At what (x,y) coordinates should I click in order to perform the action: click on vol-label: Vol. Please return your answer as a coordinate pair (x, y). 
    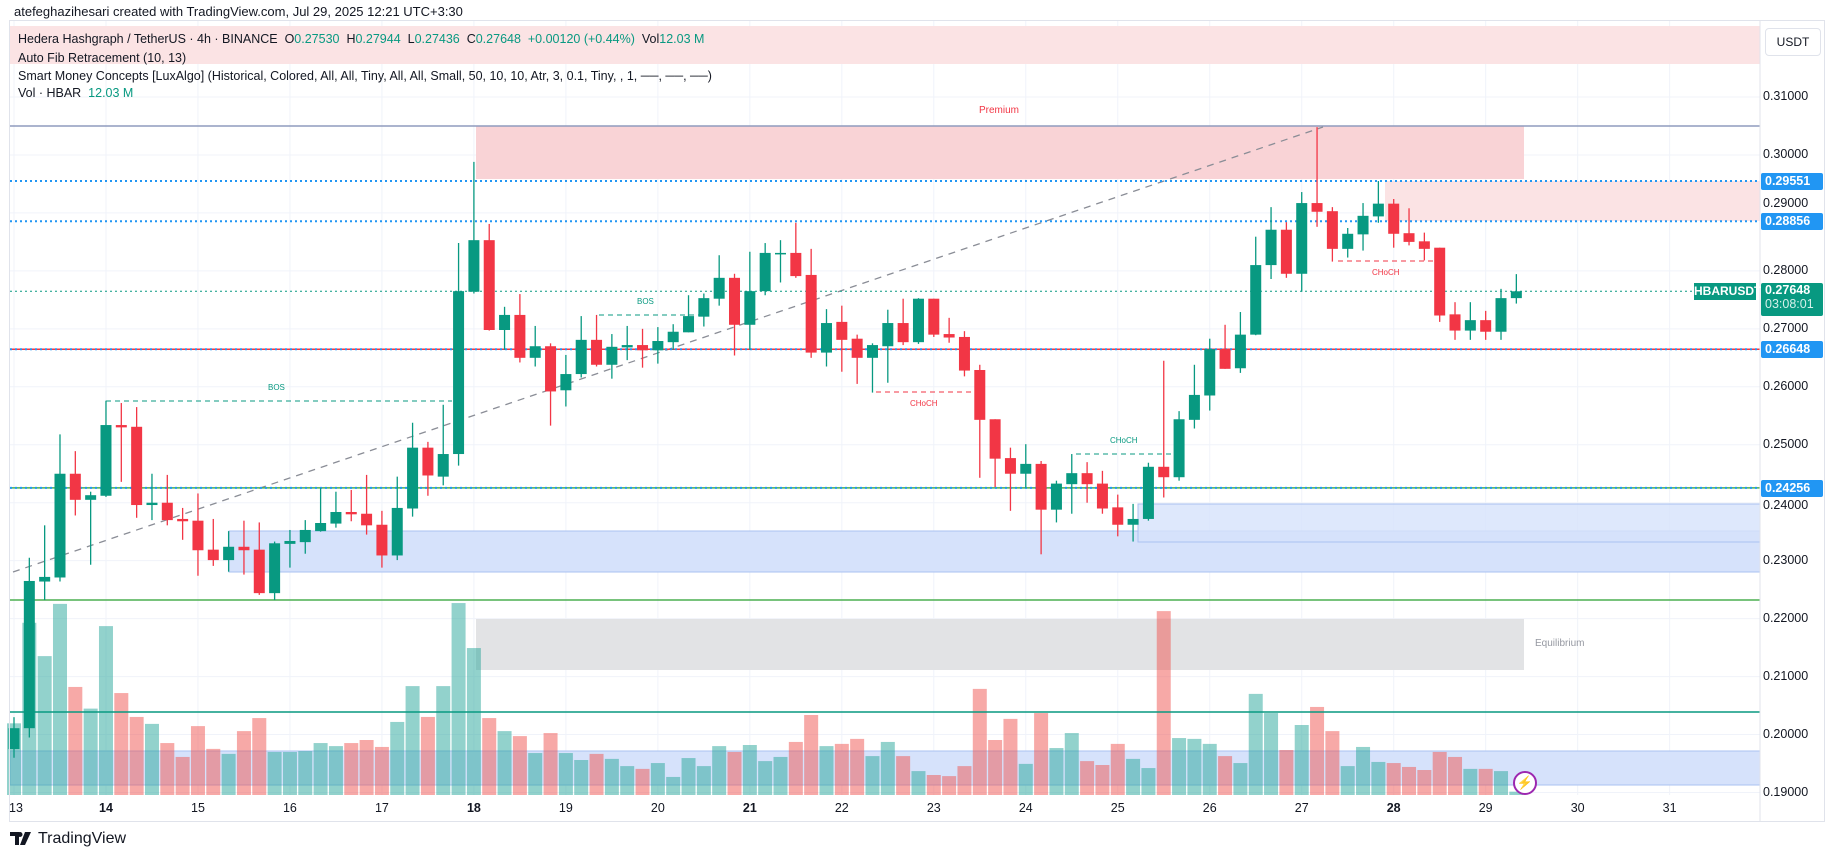
    Looking at the image, I should click on (650, 39).